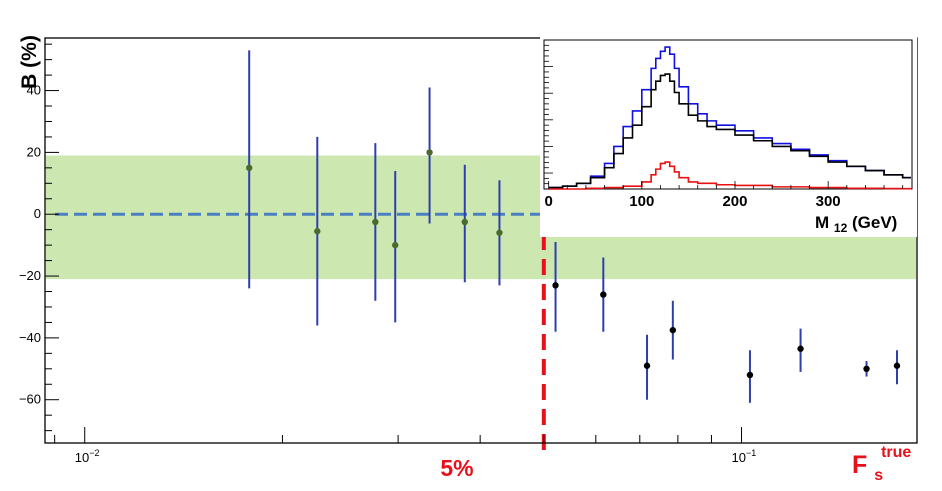 The height and width of the screenshot is (491, 942). I want to click on x-axis-title-subscript: s, so click(878, 475).